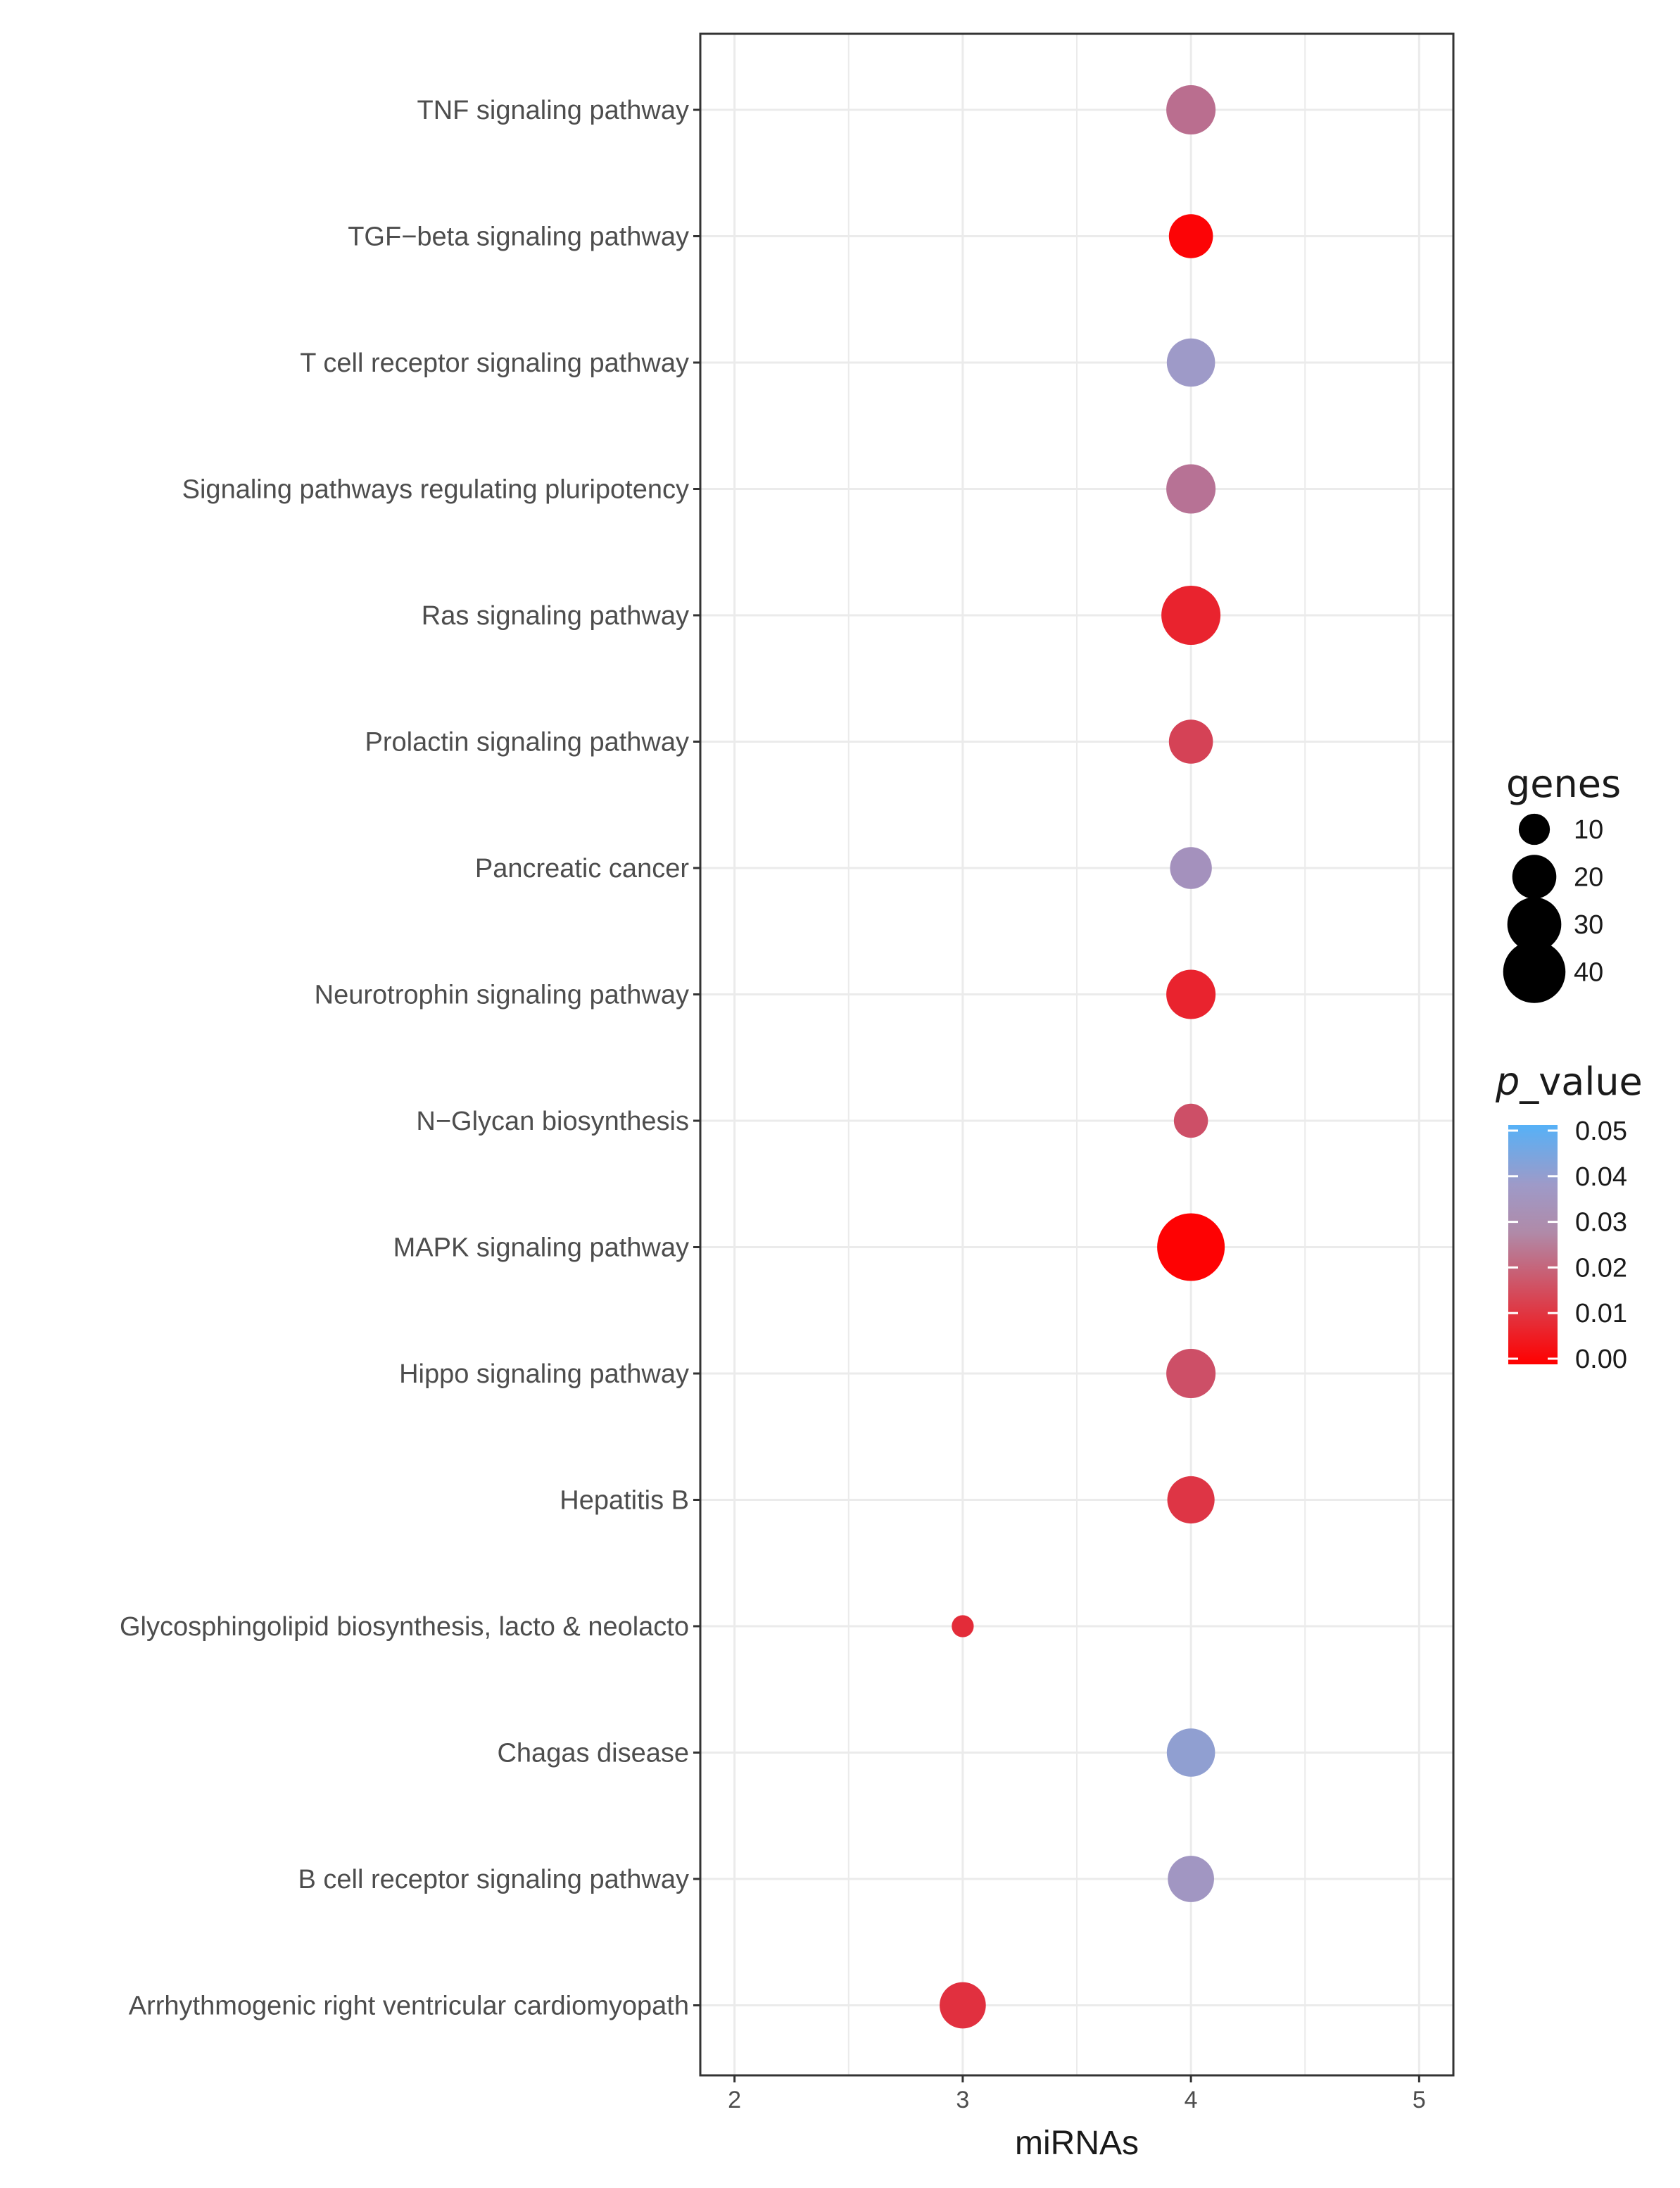 The width and height of the screenshot is (1680, 2188). What do you see at coordinates (1589, 925) in the screenshot?
I see `size-legend-label: 30` at bounding box center [1589, 925].